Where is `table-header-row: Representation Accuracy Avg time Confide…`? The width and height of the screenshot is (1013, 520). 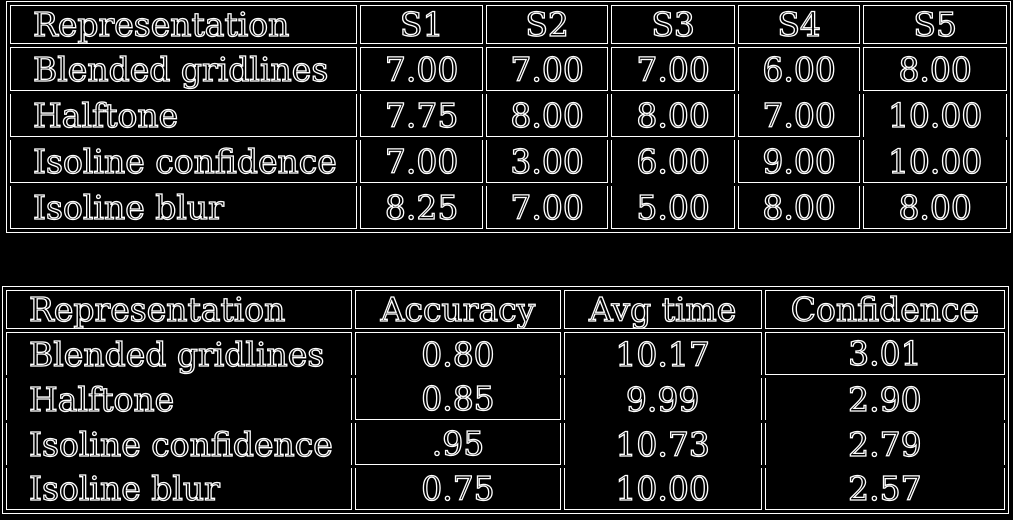
table-header-row: Representation Accuracy Avg time Confide… is located at coordinates (505, 309).